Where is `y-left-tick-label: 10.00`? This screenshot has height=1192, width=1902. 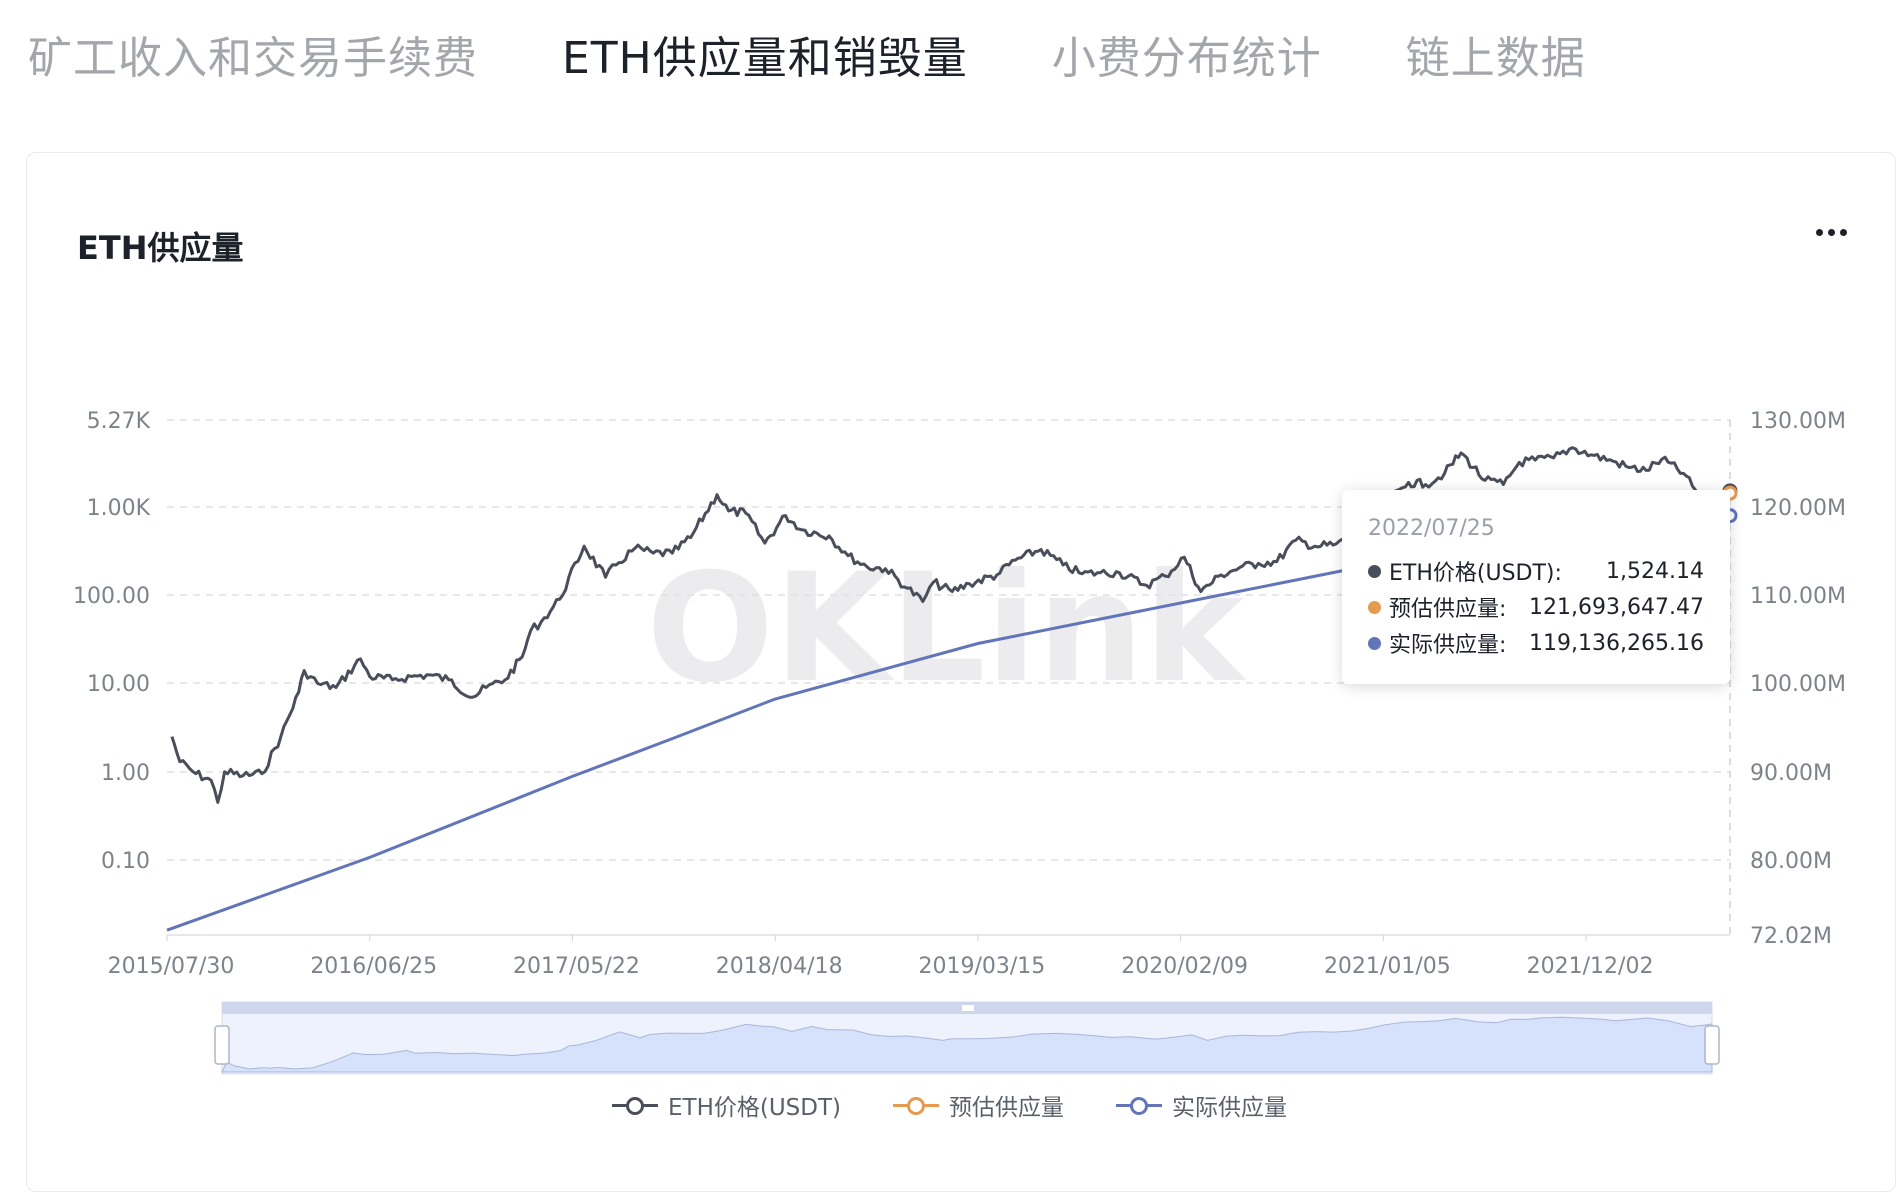 y-left-tick-label: 10.00 is located at coordinates (118, 684).